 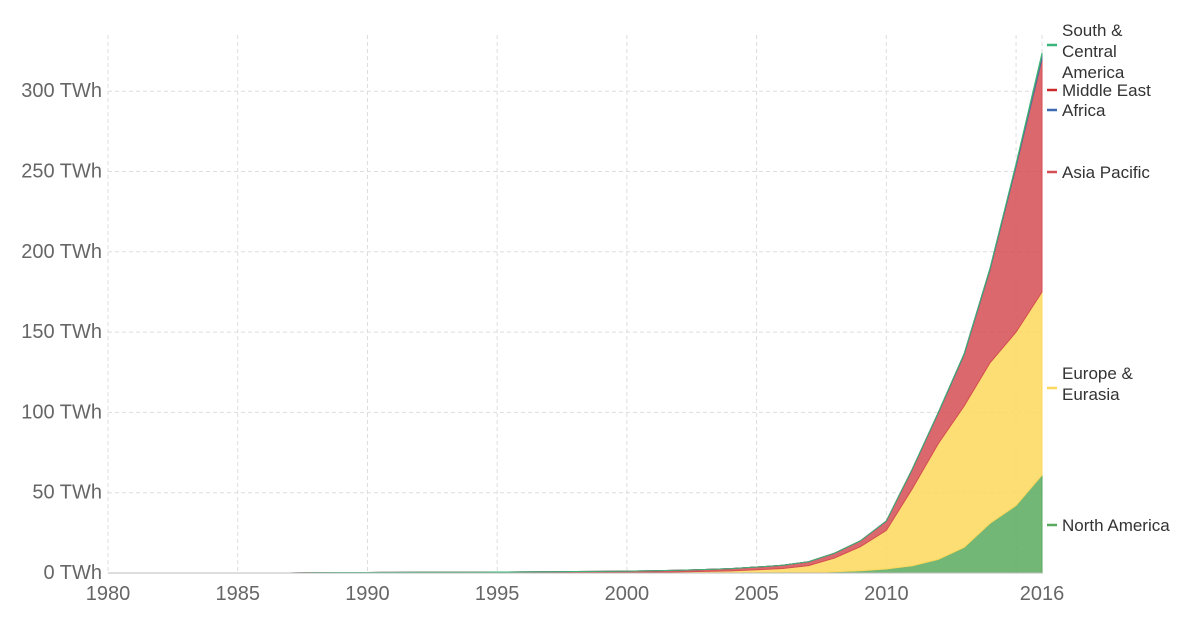 What do you see at coordinates (367, 594) in the screenshot?
I see `x-tick-label: 1990` at bounding box center [367, 594].